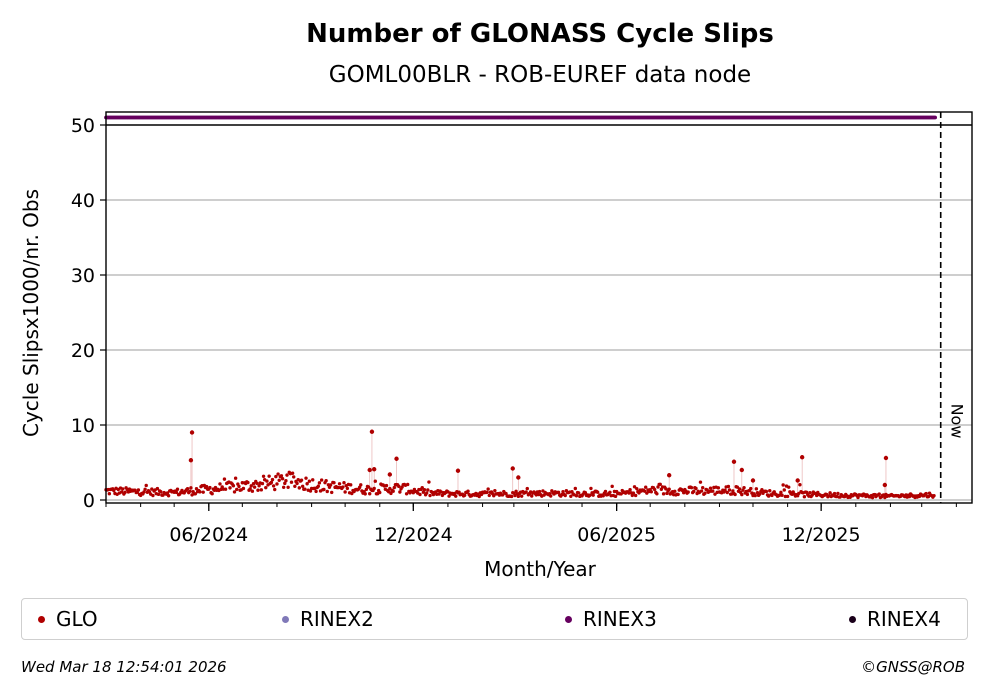 This screenshot has width=993, height=699. I want to click on legend: GLO RINEX2 RINEX3 RINEX4, so click(494, 619).